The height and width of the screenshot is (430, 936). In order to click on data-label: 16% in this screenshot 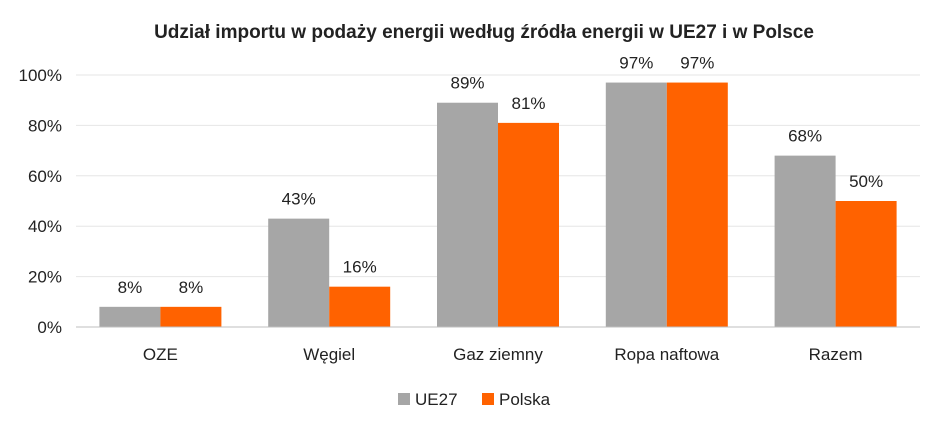, I will do `click(360, 267)`.